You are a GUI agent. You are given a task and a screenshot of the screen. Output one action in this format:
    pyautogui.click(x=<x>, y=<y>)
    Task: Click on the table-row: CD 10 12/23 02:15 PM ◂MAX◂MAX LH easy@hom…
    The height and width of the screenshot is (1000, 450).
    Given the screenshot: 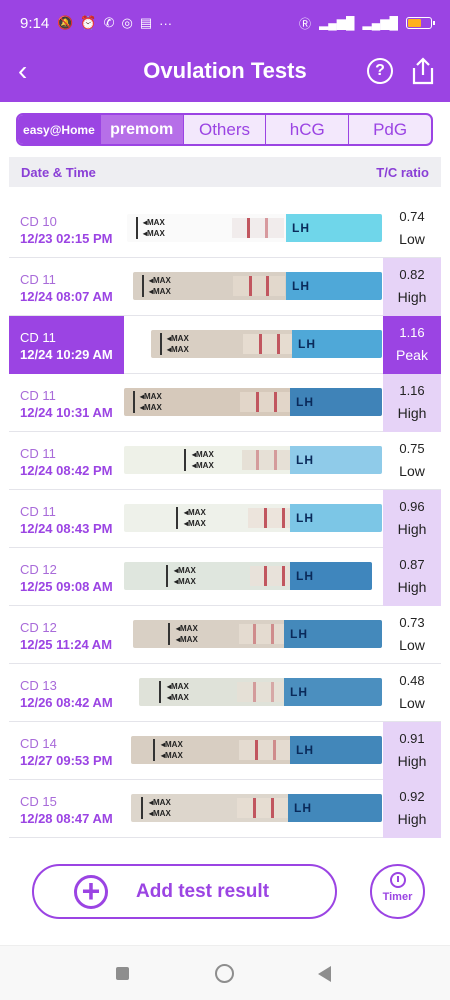 What is the action you would take?
    pyautogui.click(x=225, y=229)
    